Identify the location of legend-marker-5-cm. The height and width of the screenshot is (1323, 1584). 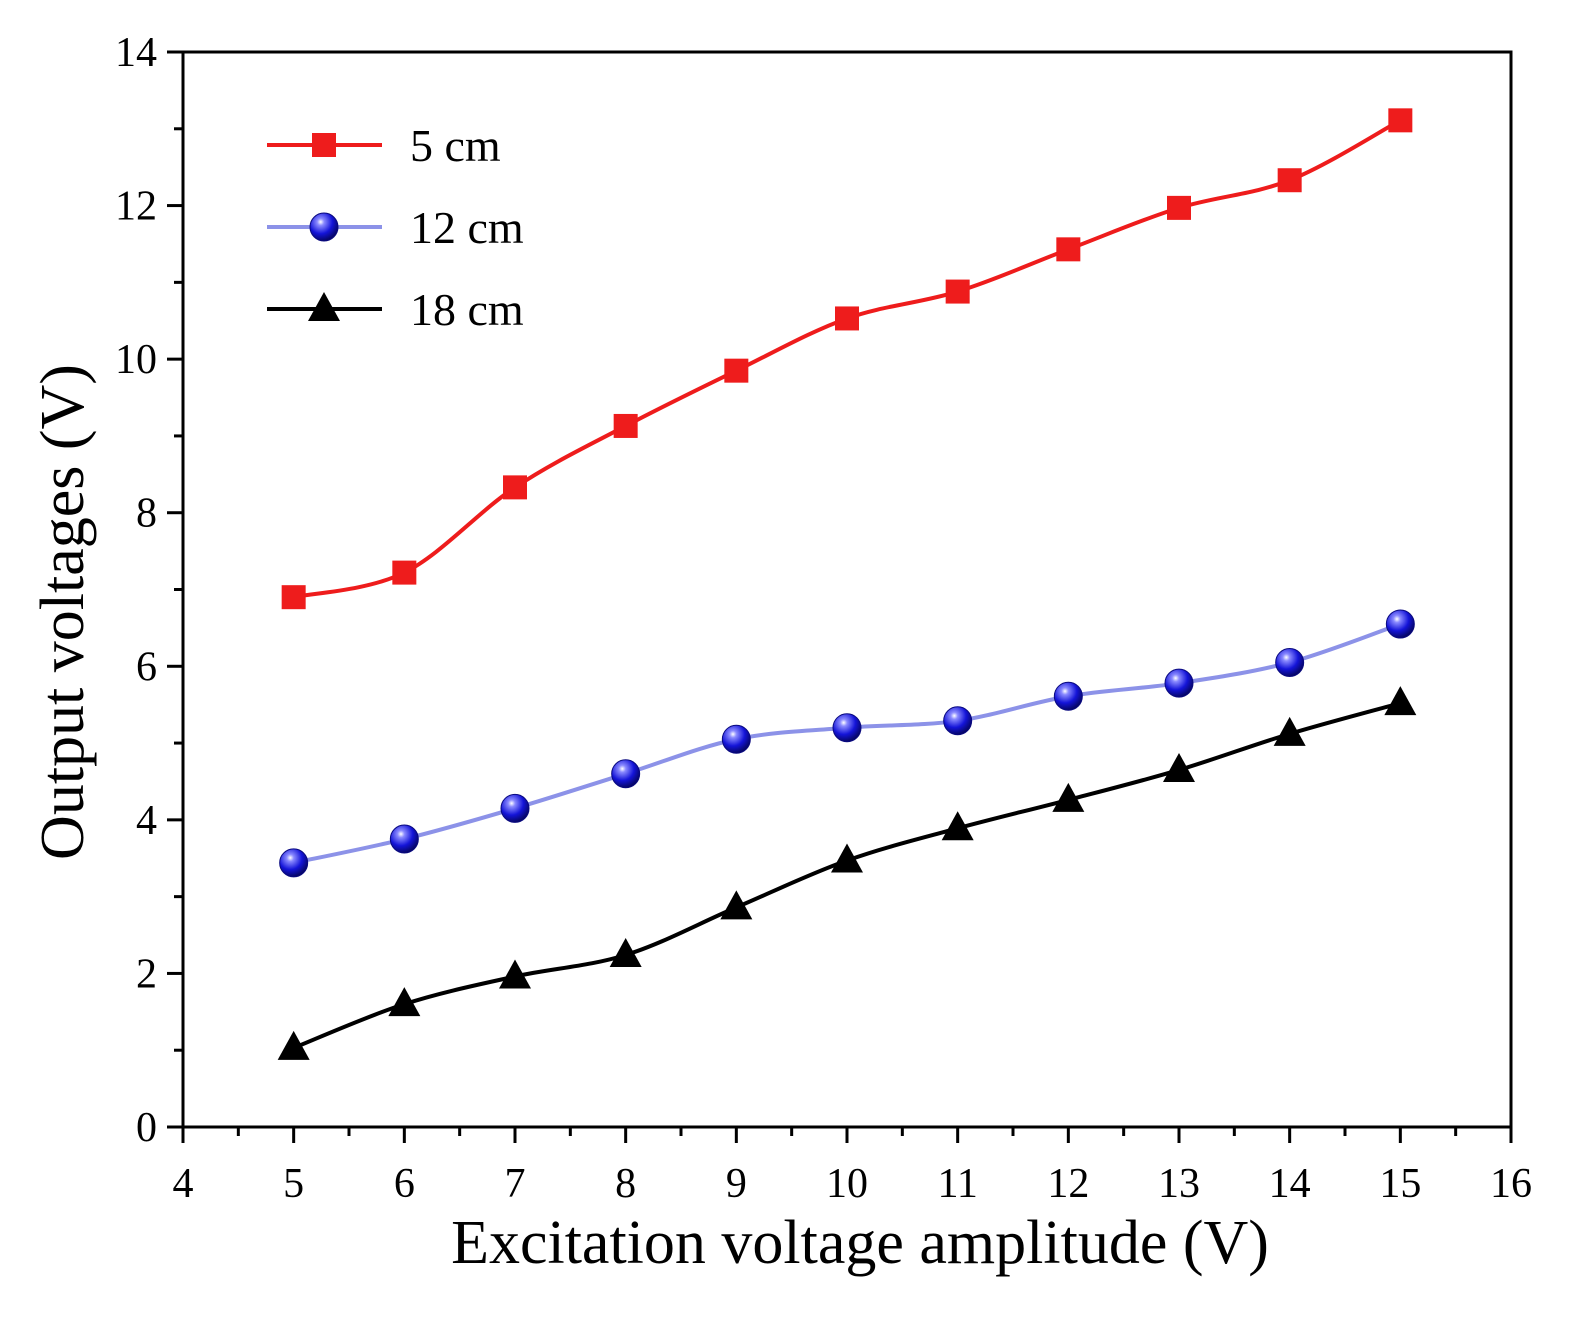
(324, 145).